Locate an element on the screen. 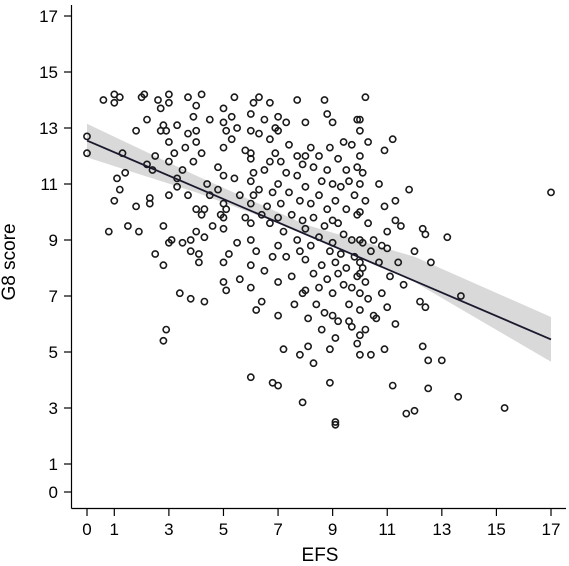 The width and height of the screenshot is (569, 566). y-tick-label: 0 is located at coordinates (53, 492).